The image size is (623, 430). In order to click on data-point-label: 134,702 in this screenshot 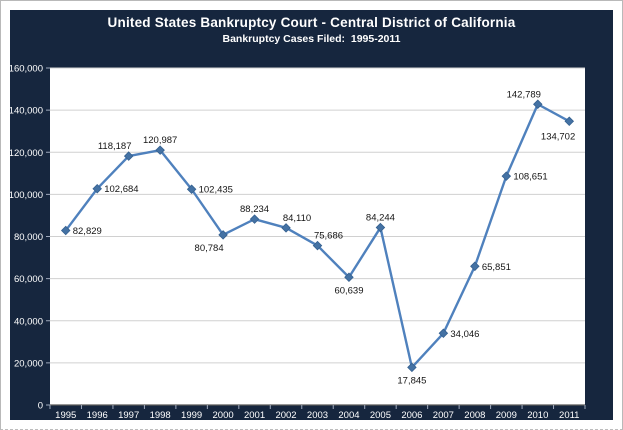, I will do `click(558, 136)`.